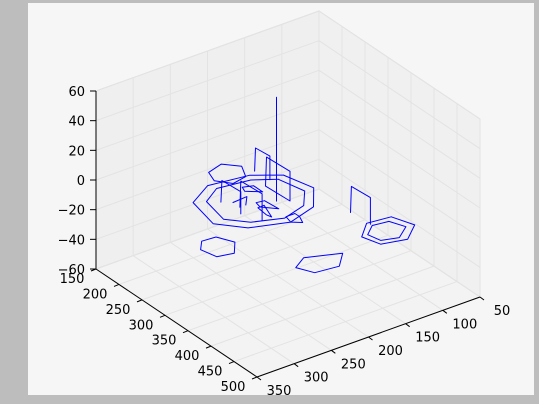 This screenshot has width=539, height=404. Describe the element at coordinates (464, 324) in the screenshot. I see `y-tick-label: 100` at that location.